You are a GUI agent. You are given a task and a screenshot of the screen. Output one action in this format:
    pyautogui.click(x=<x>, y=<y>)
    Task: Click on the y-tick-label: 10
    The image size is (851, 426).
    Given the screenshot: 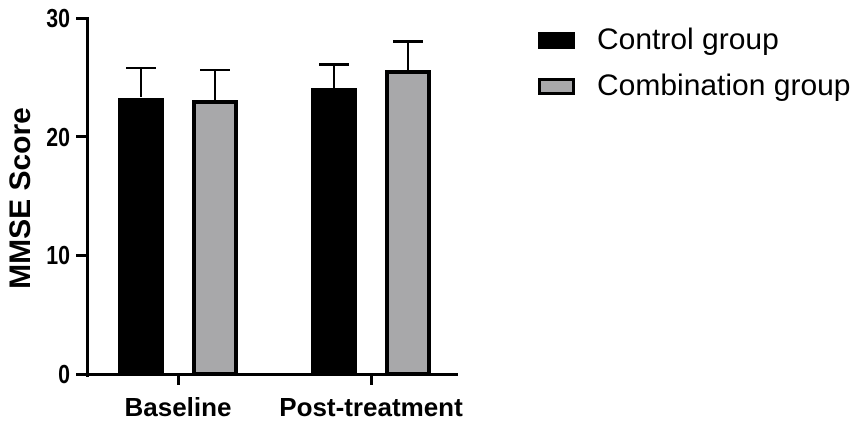 What is the action you would take?
    pyautogui.click(x=58, y=255)
    